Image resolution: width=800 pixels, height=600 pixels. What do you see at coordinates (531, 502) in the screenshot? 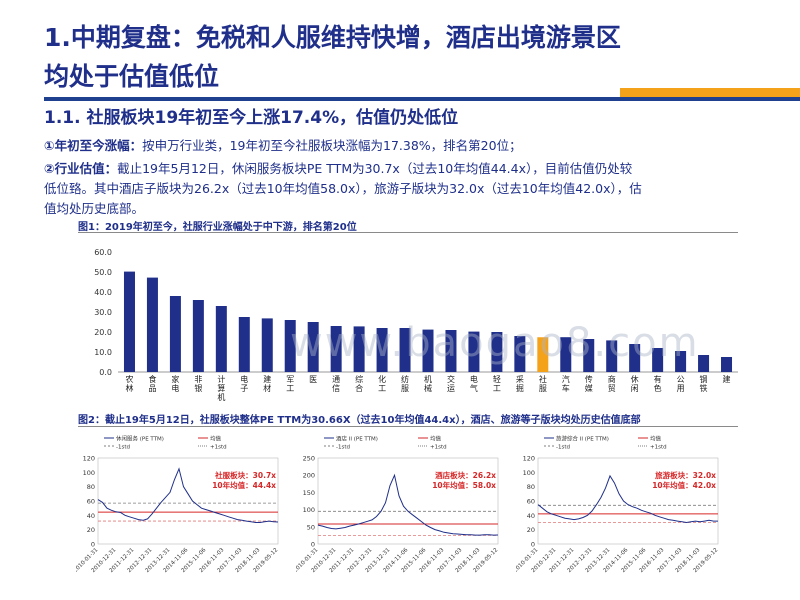
I see `y-tick-label: 60` at bounding box center [531, 502].